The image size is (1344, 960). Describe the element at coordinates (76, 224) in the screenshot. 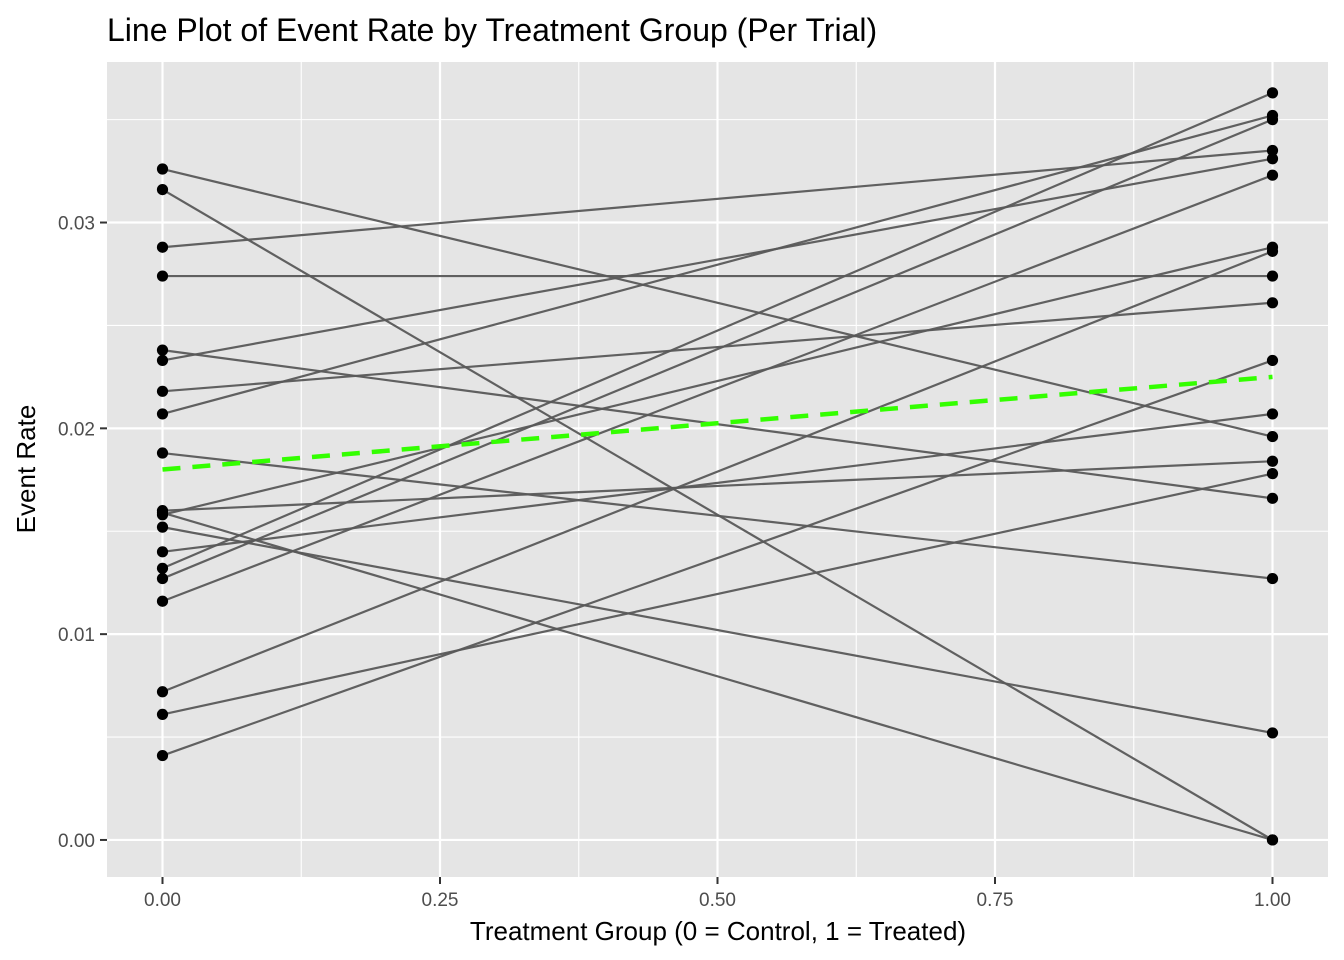

I see `y-tick-label-3: 0.03` at that location.